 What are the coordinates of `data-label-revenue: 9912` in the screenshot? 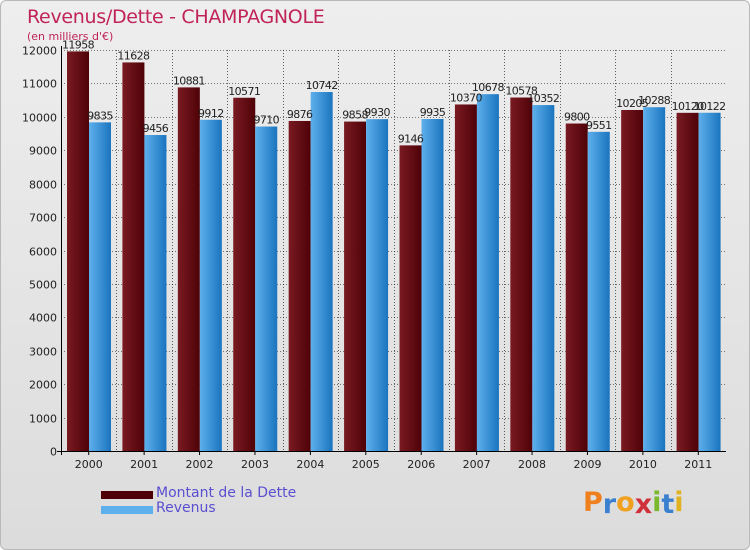 It's located at (211, 113).